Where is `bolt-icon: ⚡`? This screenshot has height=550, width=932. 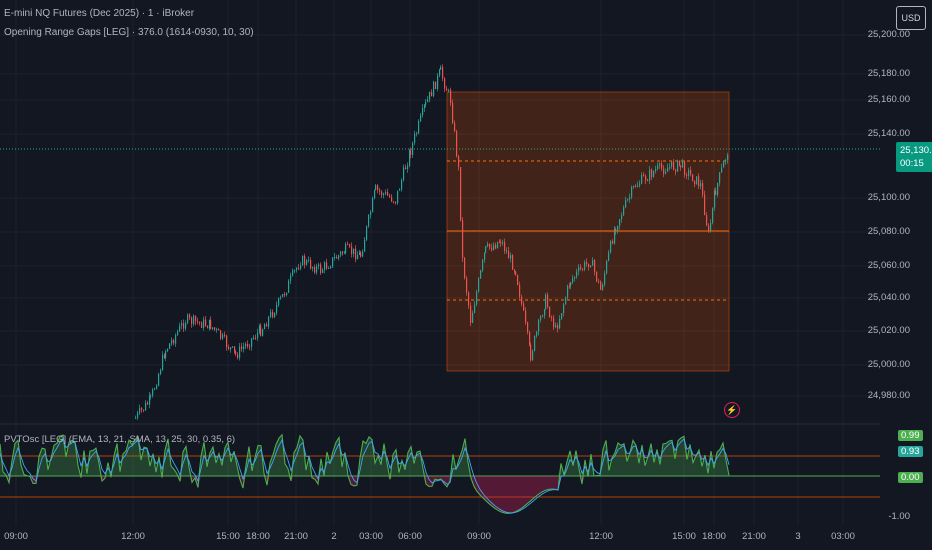 bolt-icon: ⚡ is located at coordinates (732, 410).